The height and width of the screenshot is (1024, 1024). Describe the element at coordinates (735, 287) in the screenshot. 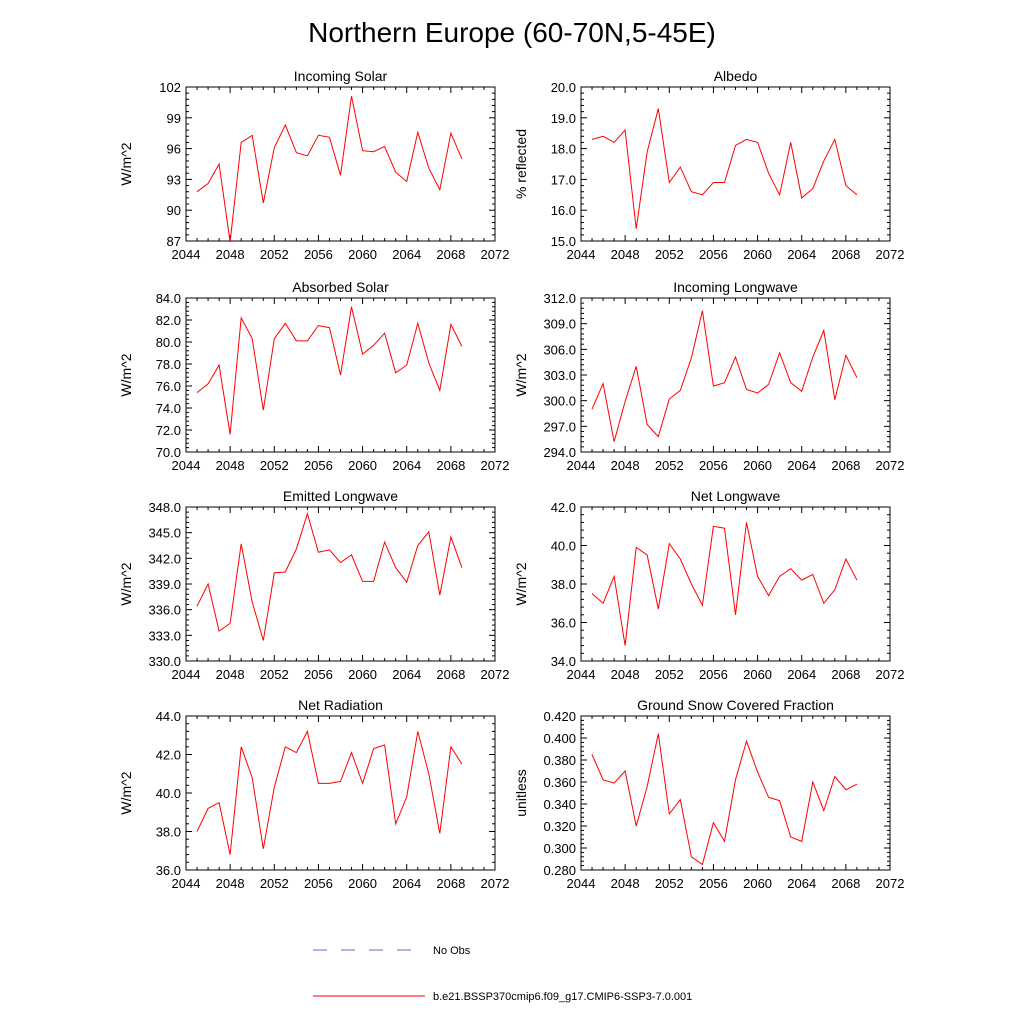

I see `panel-title: Incoming Longwave` at that location.